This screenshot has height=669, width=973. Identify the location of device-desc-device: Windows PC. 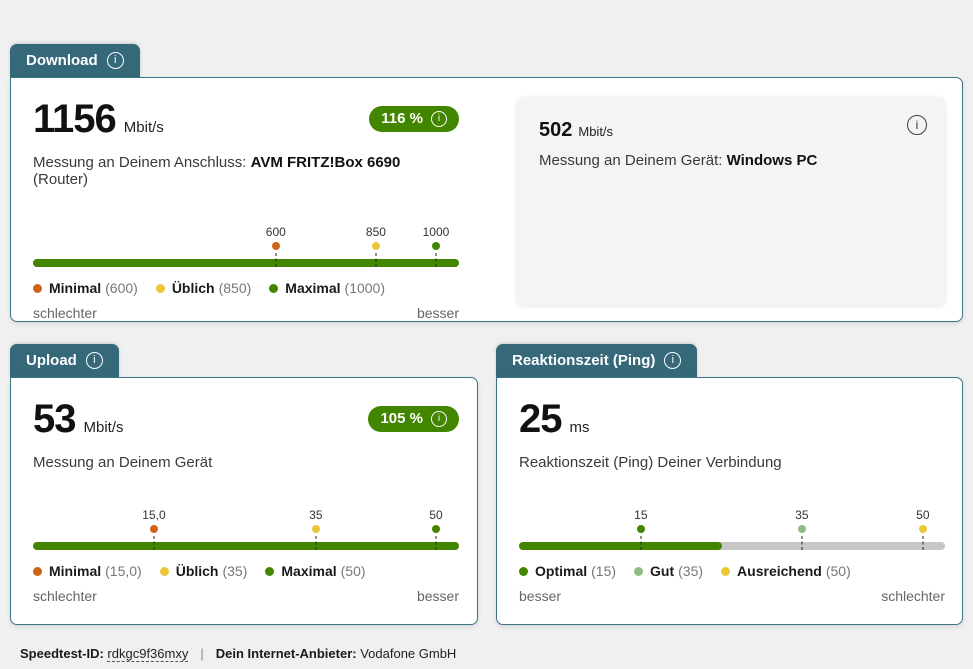
(772, 160).